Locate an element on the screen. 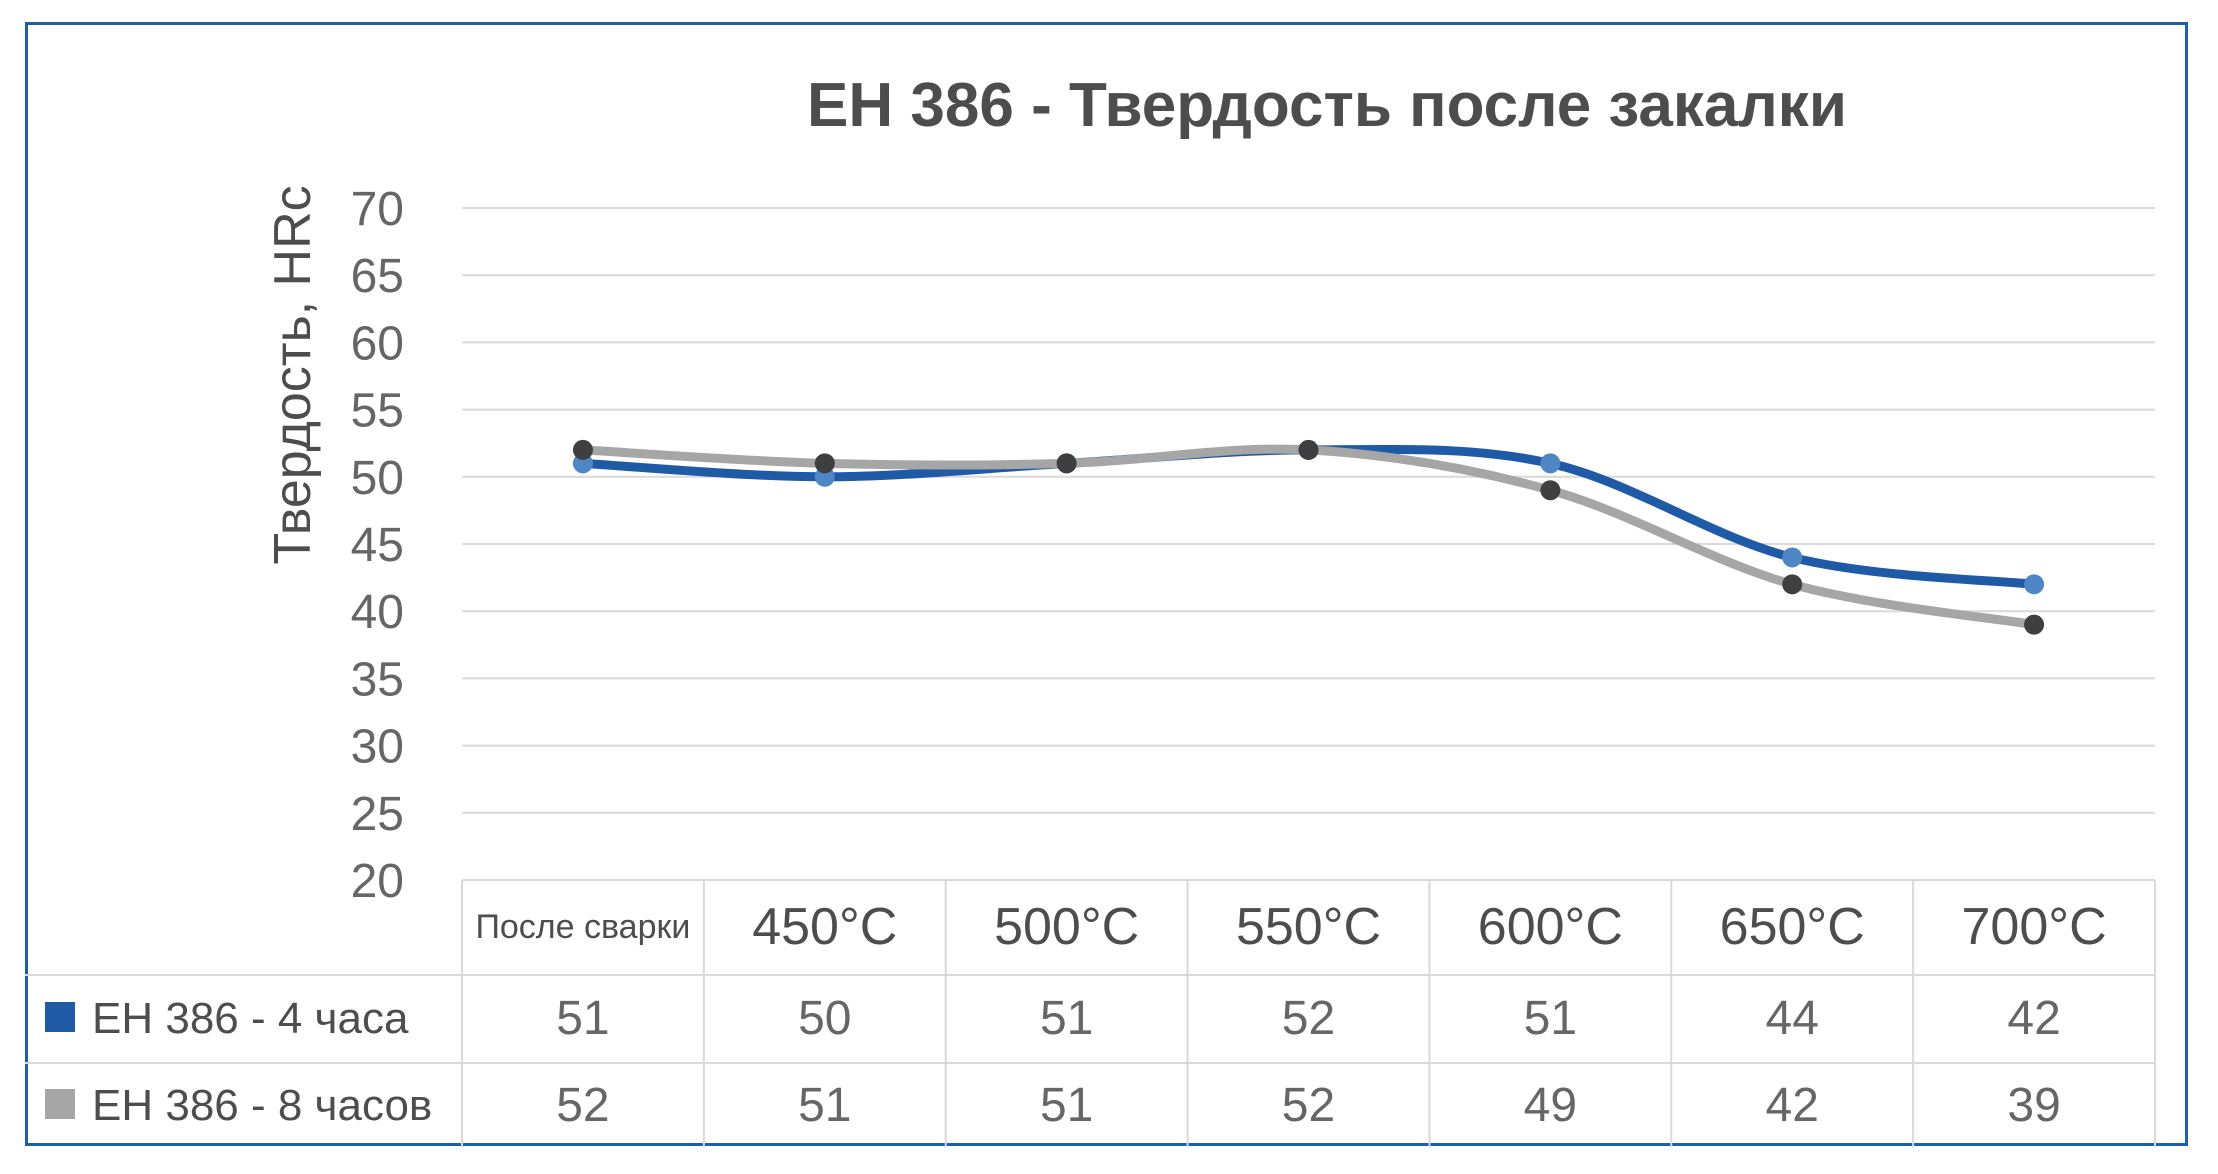 This screenshot has height=1174, width=2218. table-cell-s0-3: 52 is located at coordinates (1308, 1018).